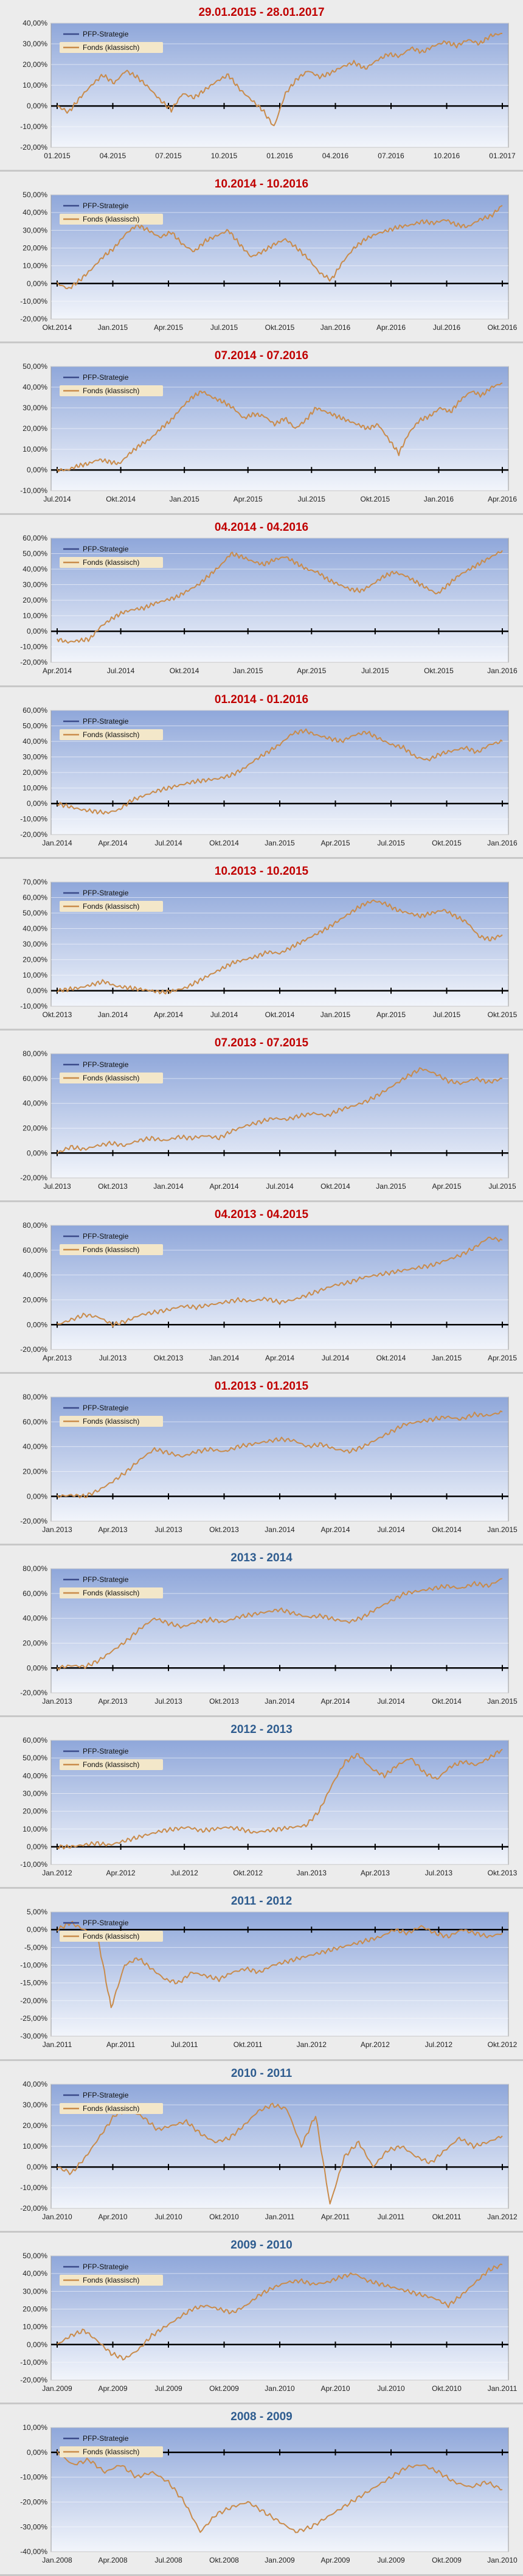 The width and height of the screenshot is (523, 2576). What do you see at coordinates (121, 2045) in the screenshot?
I see `x-tick-label: Apr.2011` at bounding box center [121, 2045].